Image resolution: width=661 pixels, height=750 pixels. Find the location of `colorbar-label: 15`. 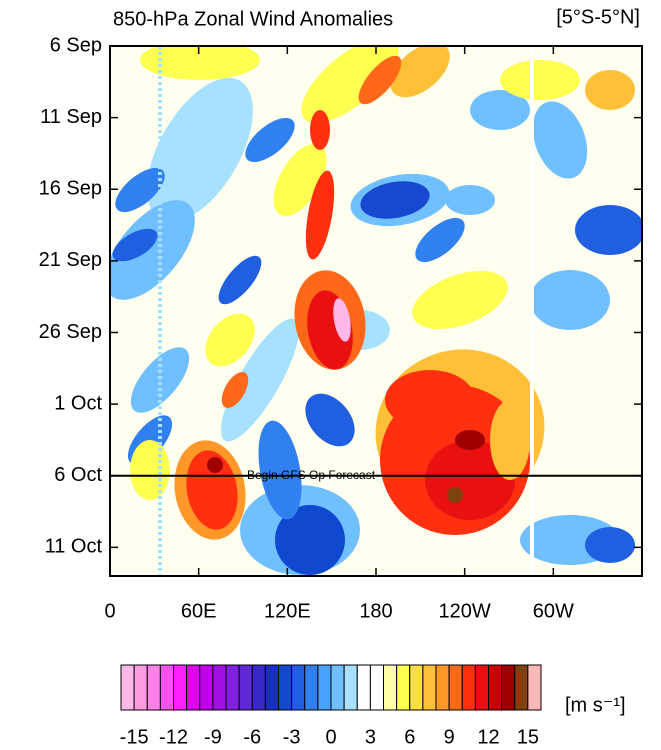

colorbar-label: 15 is located at coordinates (528, 737).